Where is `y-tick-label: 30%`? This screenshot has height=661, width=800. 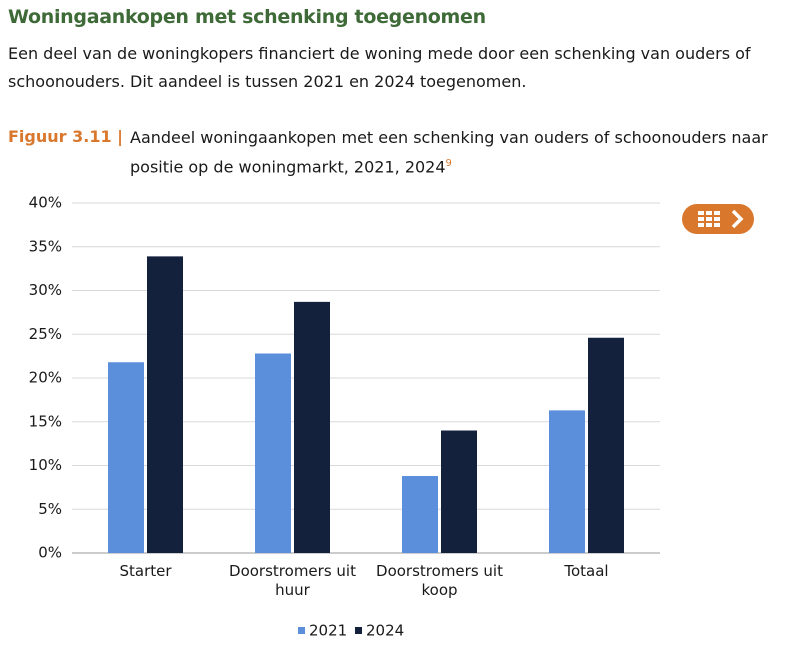 y-tick-label: 30% is located at coordinates (45, 290).